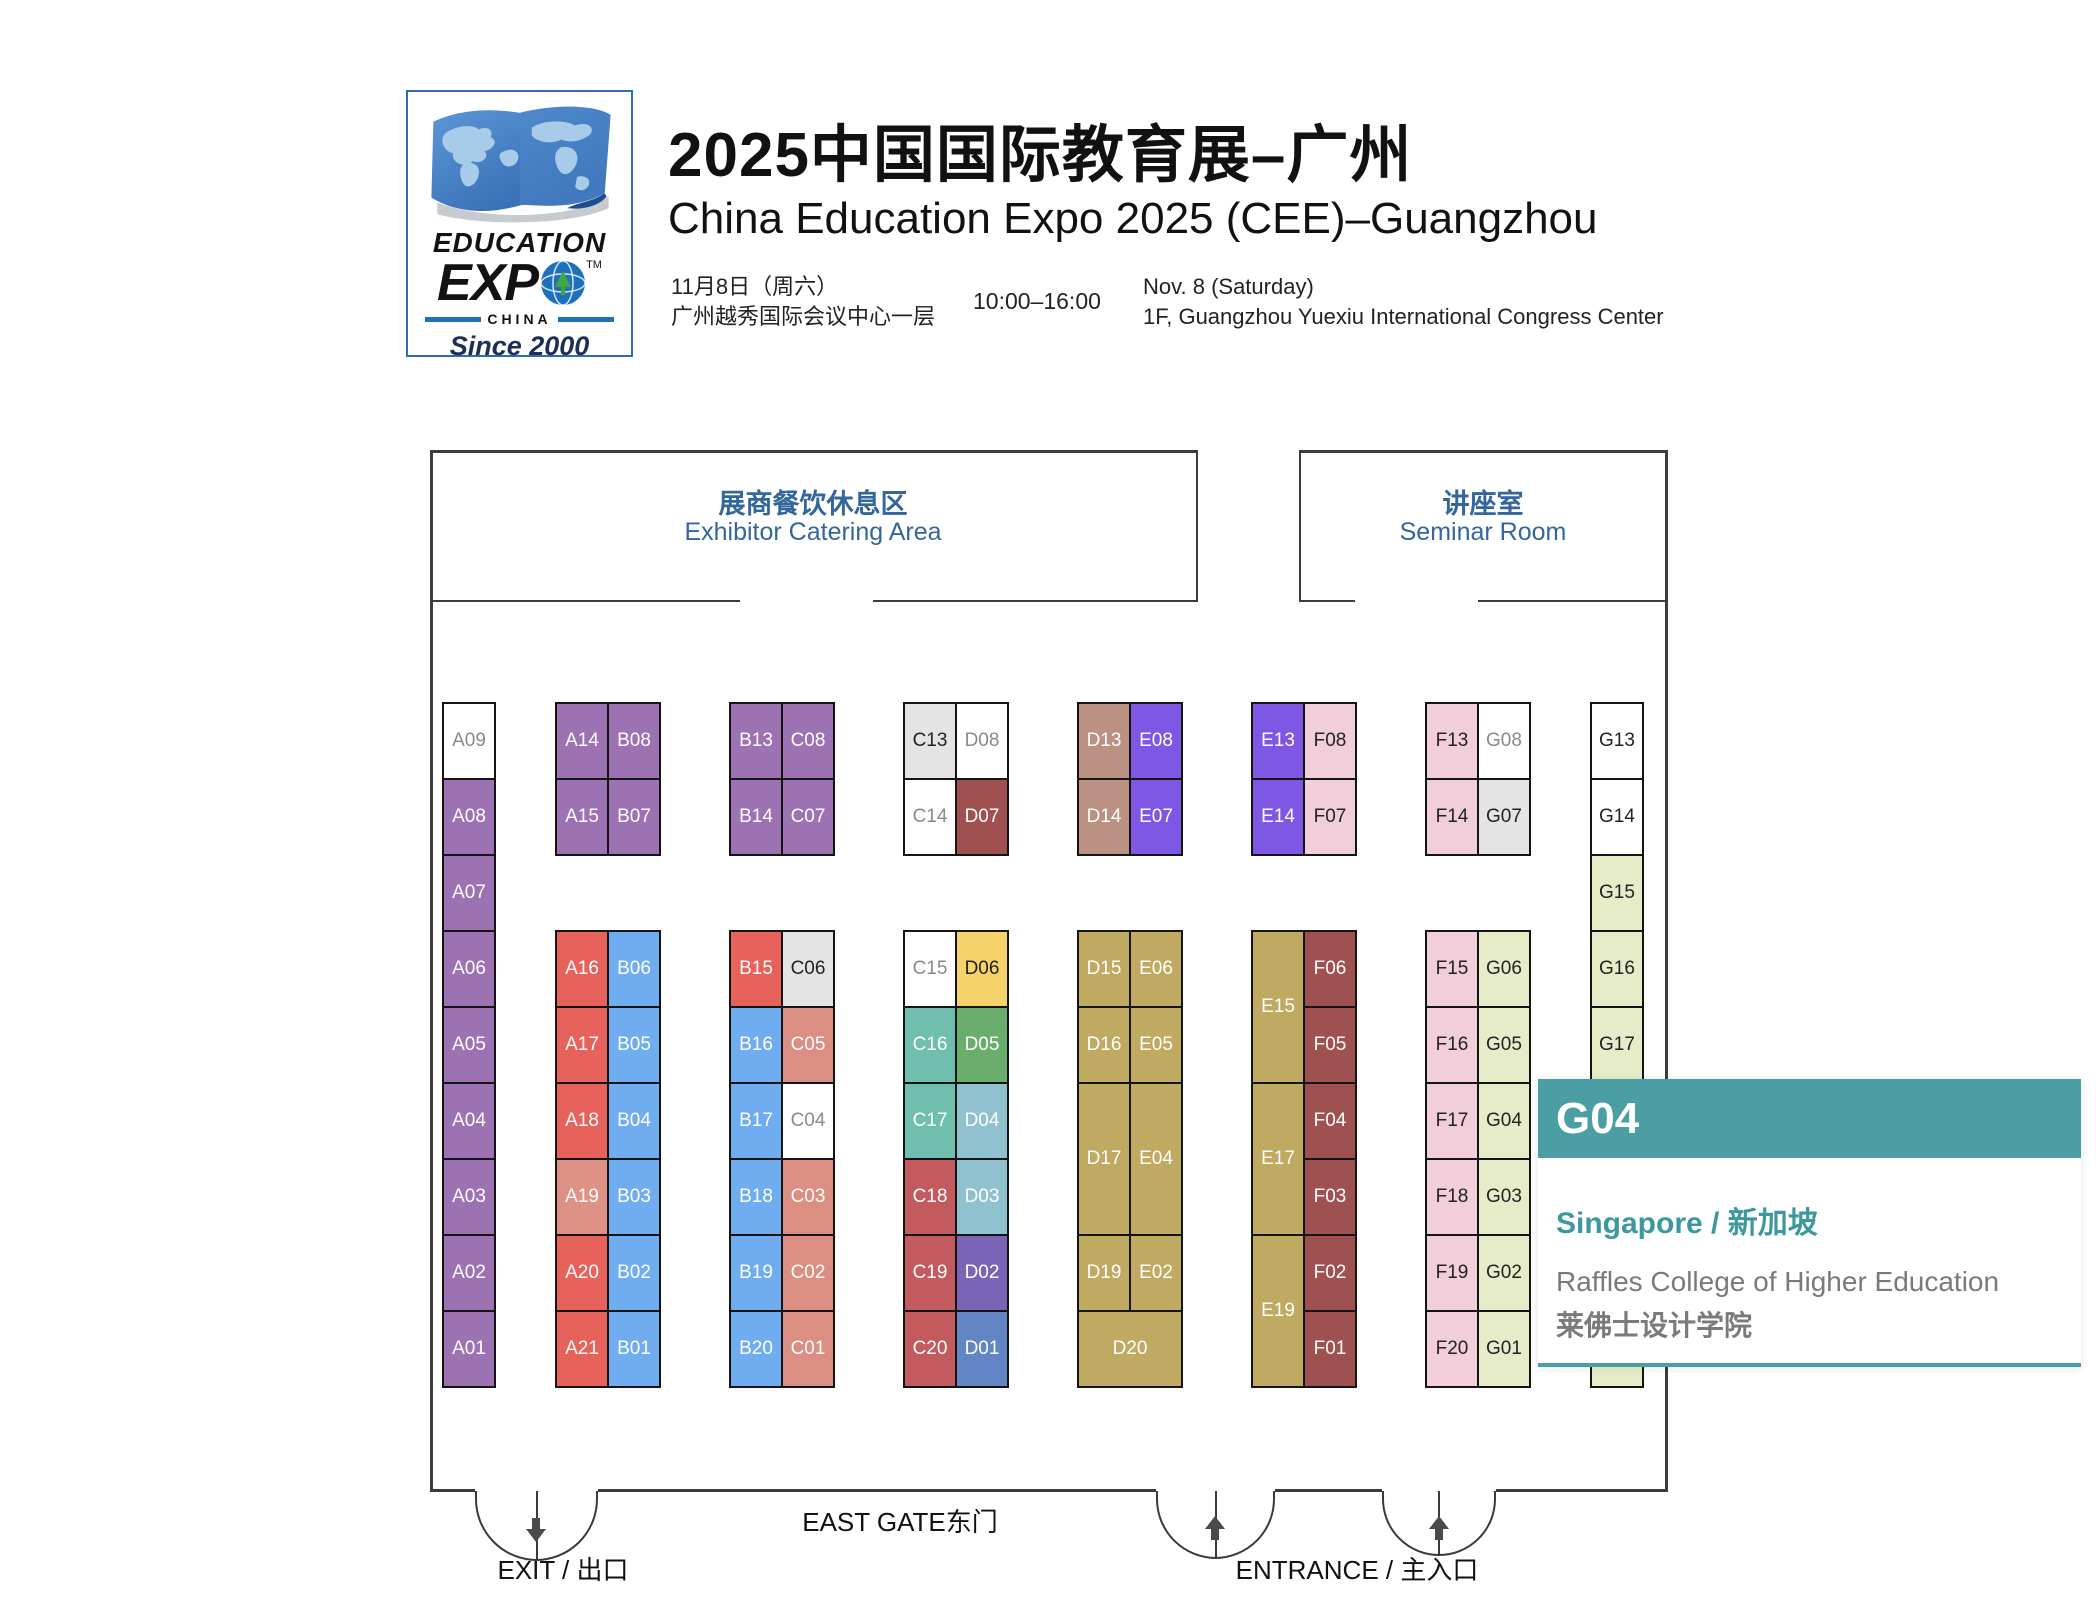  I want to click on booth-E13: E13, so click(1278, 741).